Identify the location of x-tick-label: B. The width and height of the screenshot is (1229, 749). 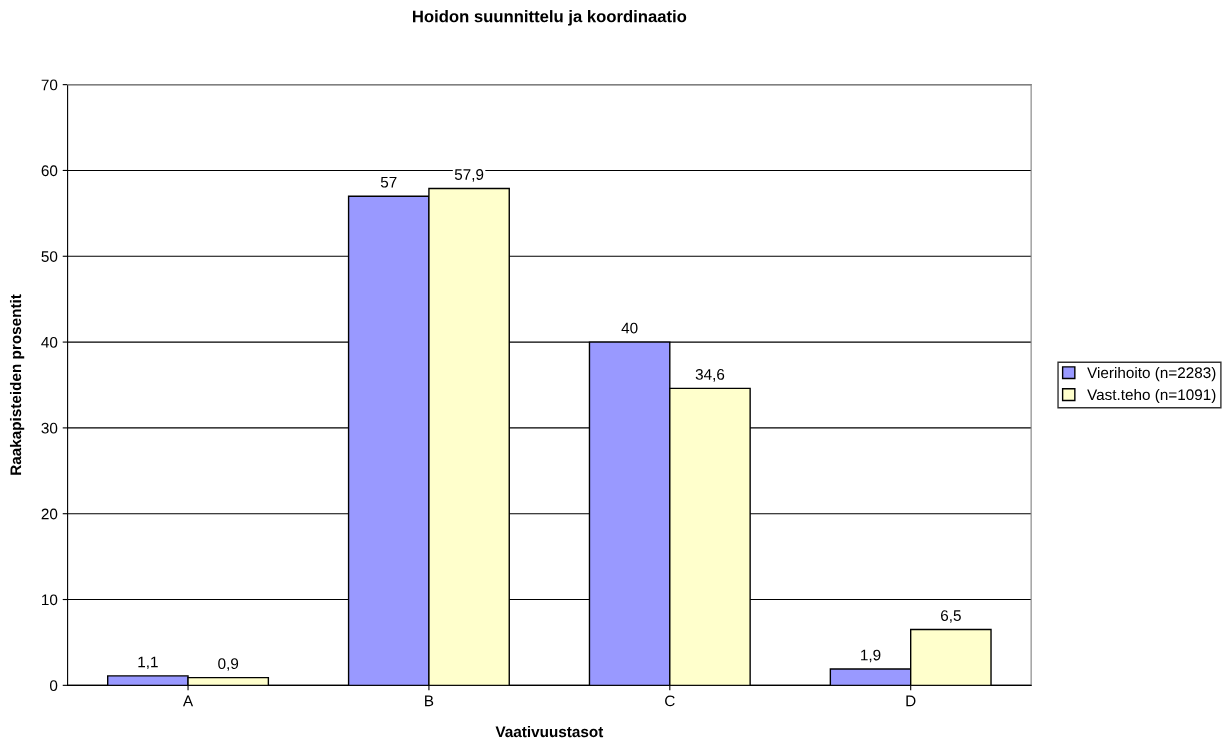
(429, 701).